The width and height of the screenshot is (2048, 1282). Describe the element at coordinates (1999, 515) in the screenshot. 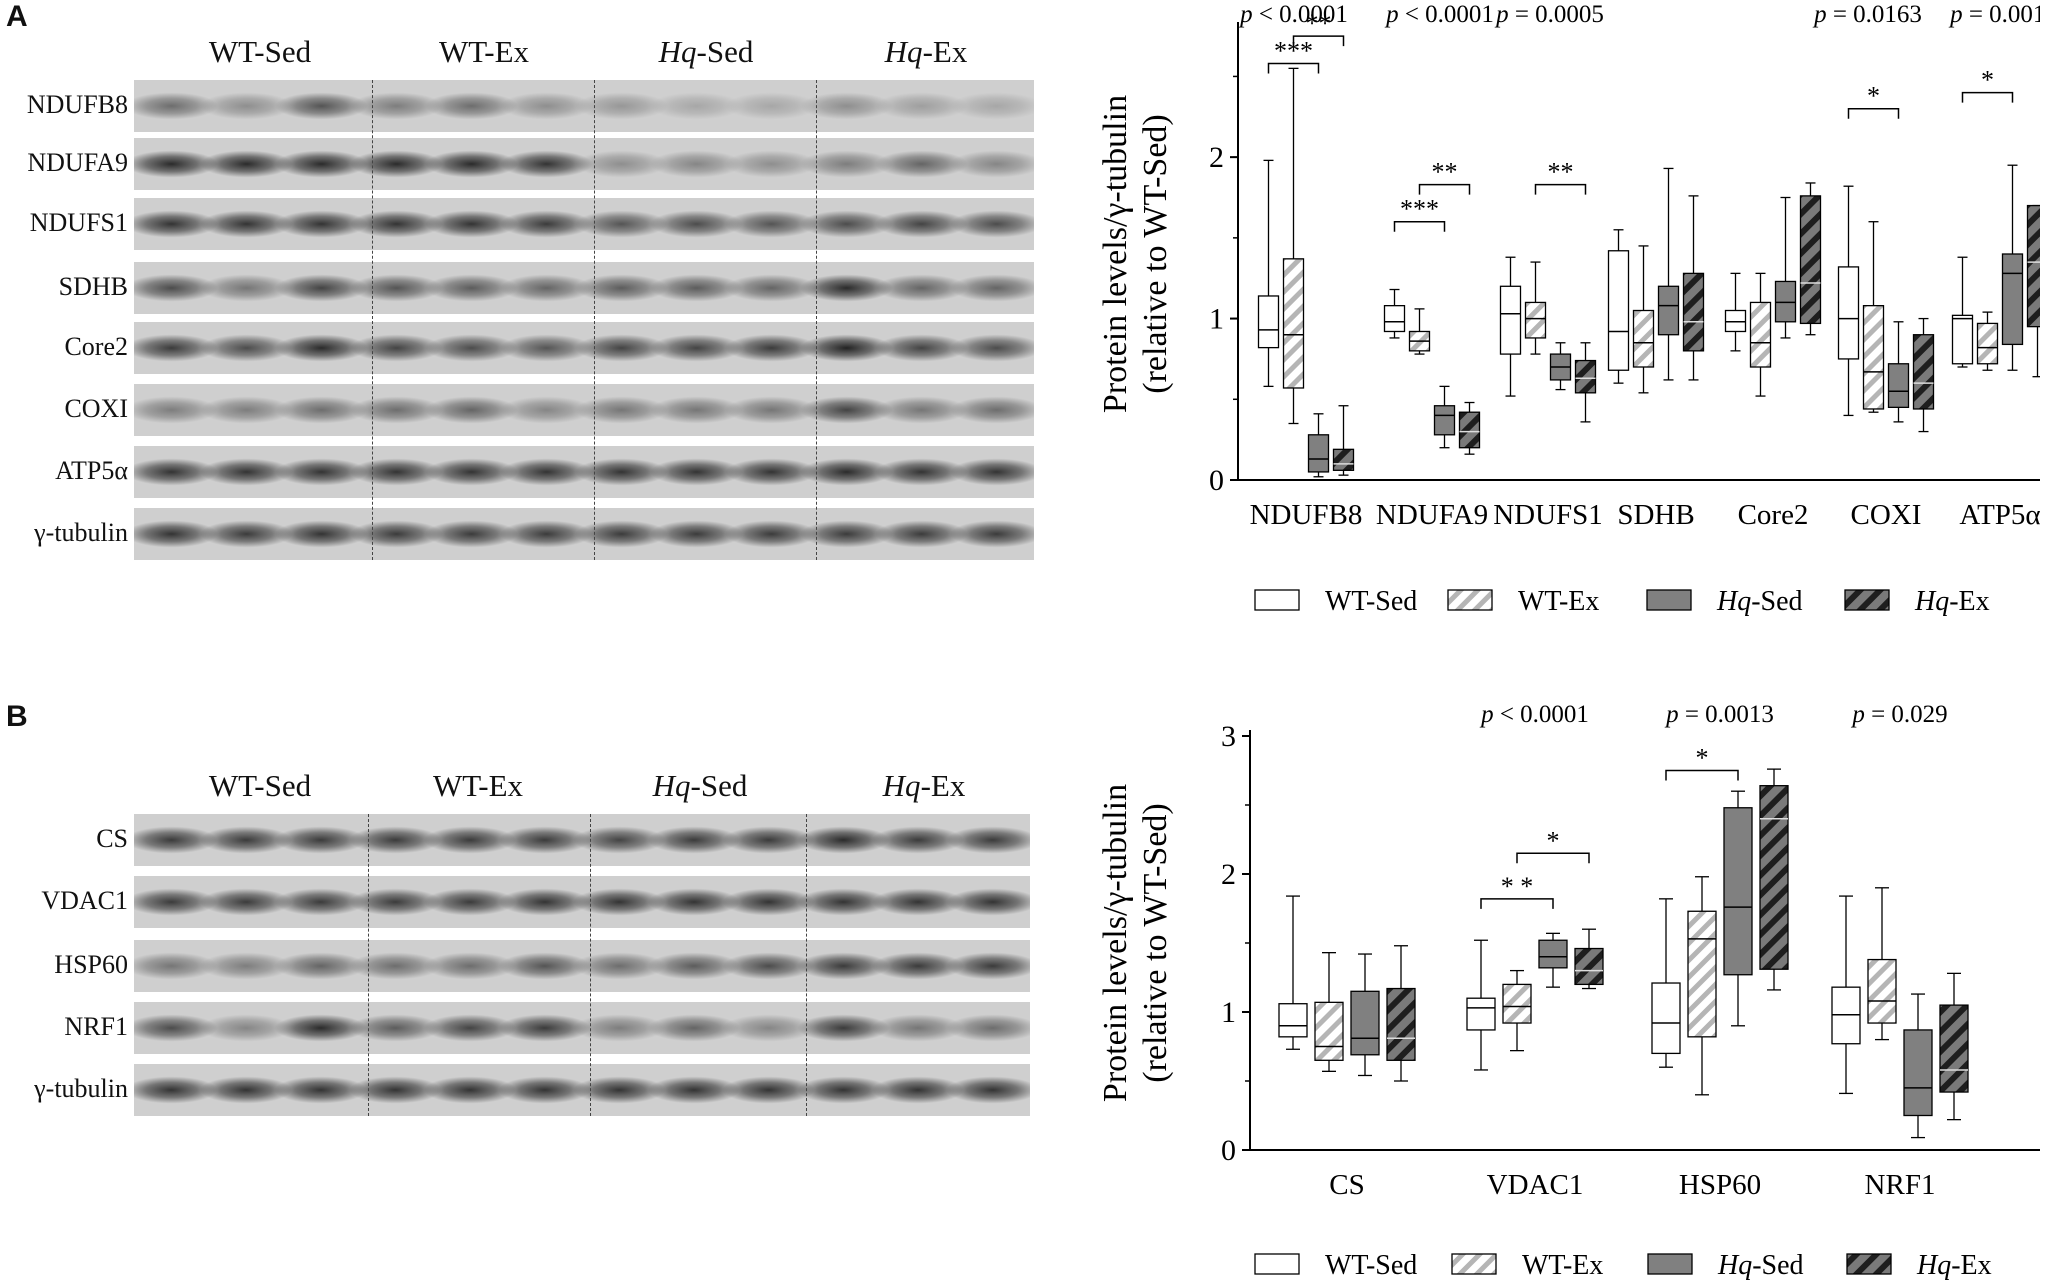

I see `x-category-label: ATP5α` at that location.